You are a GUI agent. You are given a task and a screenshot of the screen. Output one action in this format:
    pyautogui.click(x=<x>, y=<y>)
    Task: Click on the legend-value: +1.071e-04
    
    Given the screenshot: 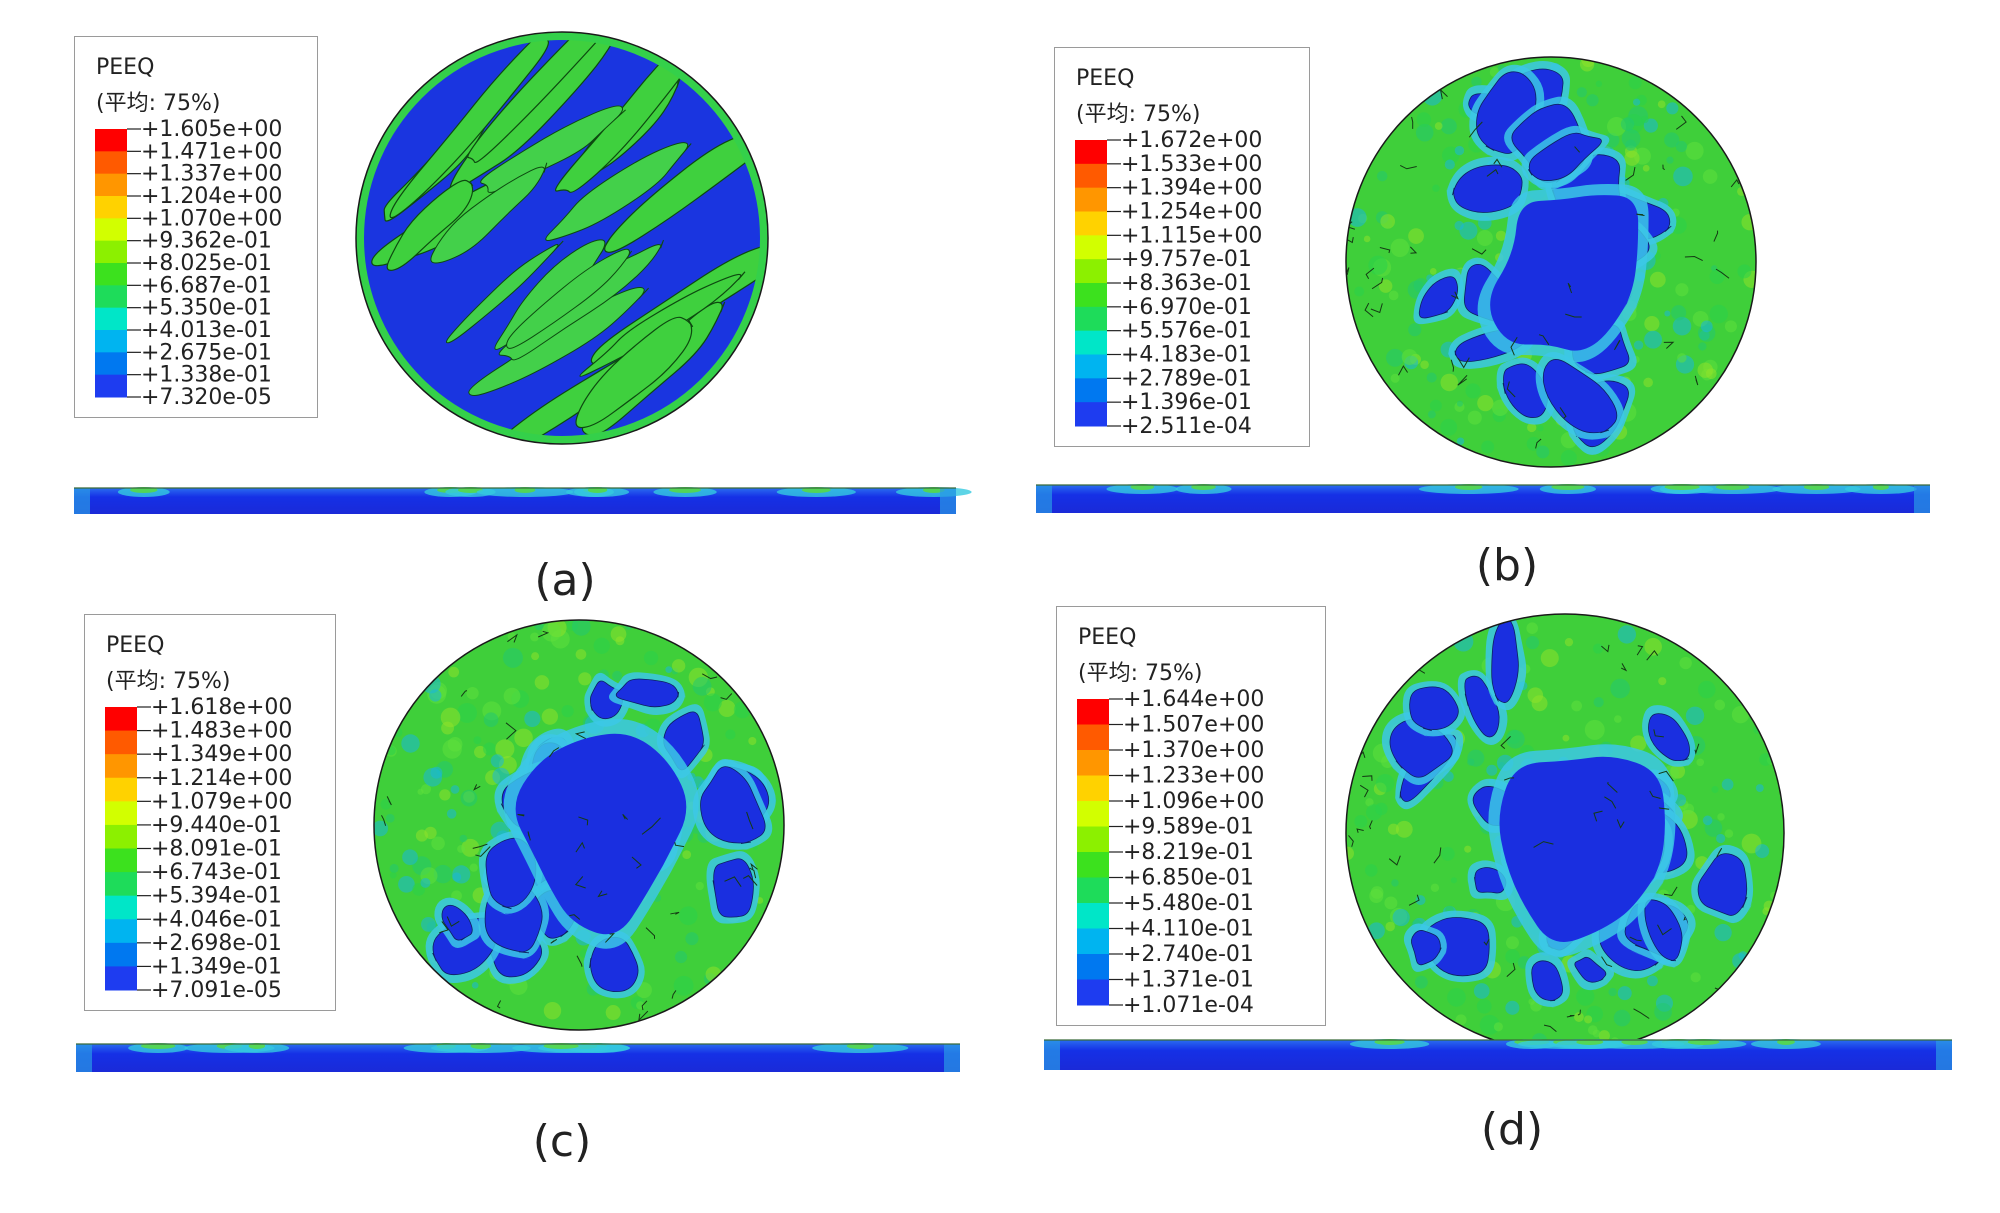 What is the action you would take?
    pyautogui.click(x=1188, y=1005)
    